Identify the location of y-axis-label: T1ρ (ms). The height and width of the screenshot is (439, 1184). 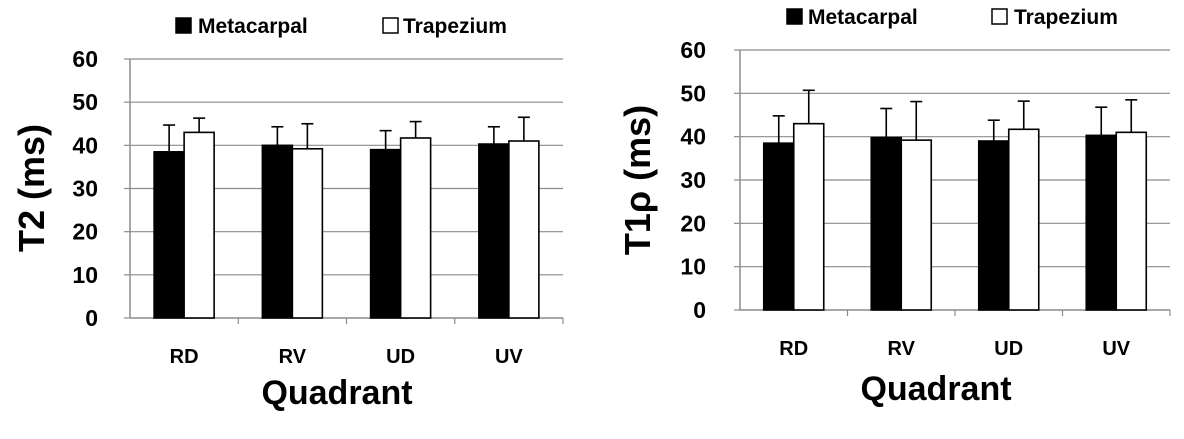
(637, 180).